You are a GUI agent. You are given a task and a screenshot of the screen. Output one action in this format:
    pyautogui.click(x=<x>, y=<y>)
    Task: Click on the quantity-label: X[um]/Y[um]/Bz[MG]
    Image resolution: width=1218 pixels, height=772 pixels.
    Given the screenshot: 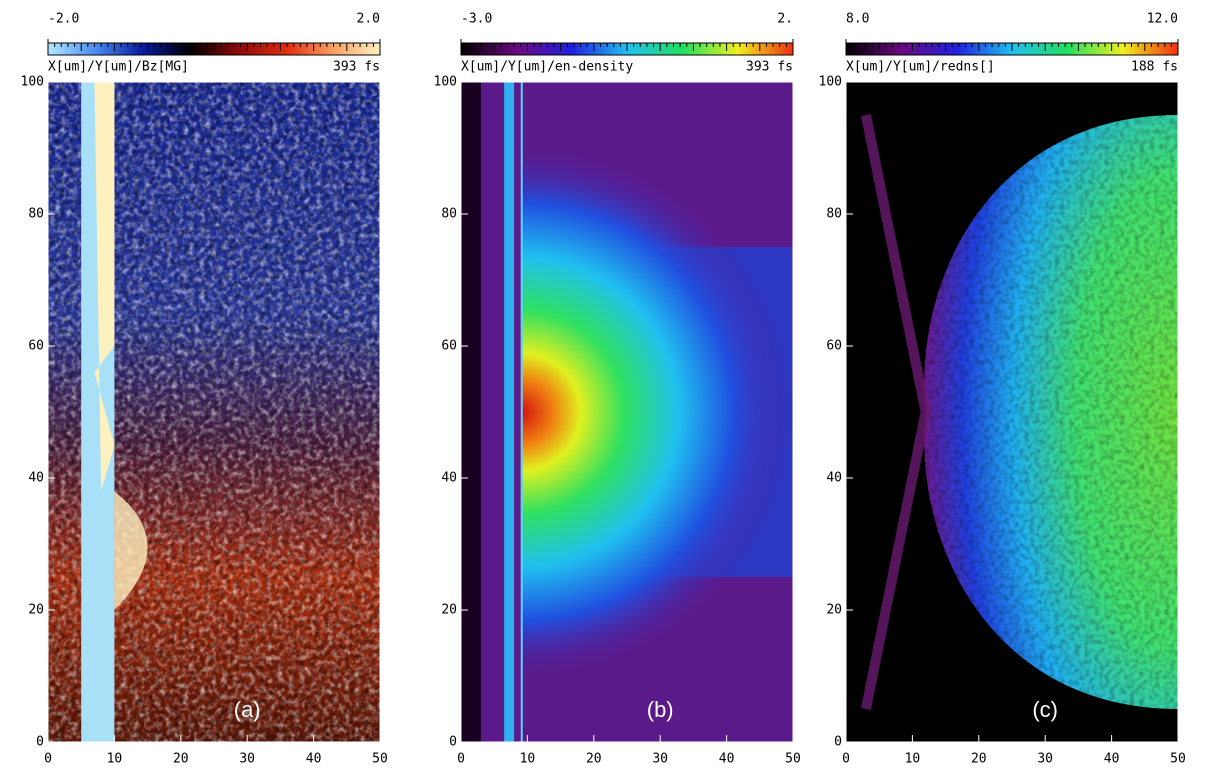 What is the action you would take?
    pyautogui.click(x=118, y=67)
    